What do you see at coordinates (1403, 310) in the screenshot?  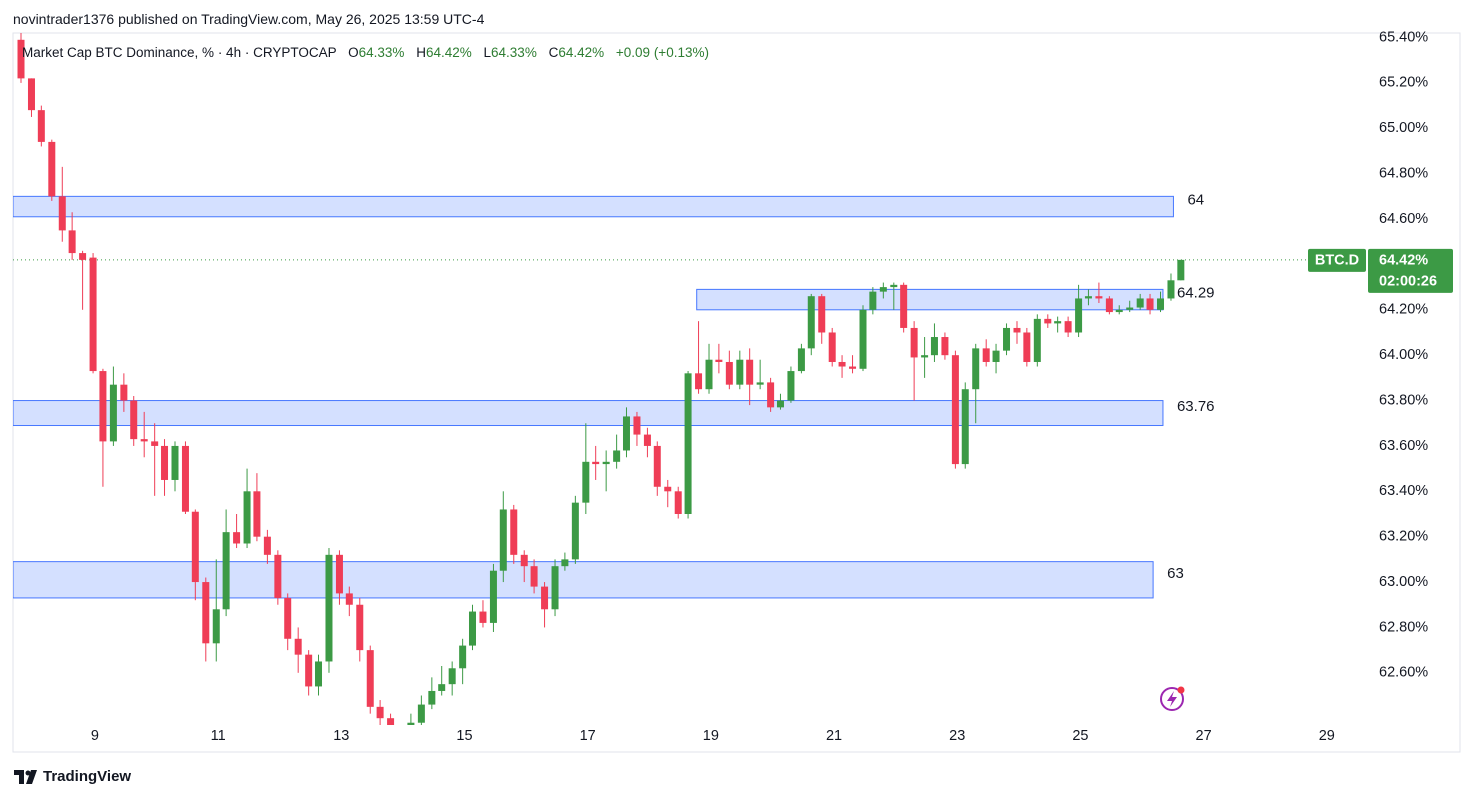 I see `y-tick-label: 64.20%` at bounding box center [1403, 310].